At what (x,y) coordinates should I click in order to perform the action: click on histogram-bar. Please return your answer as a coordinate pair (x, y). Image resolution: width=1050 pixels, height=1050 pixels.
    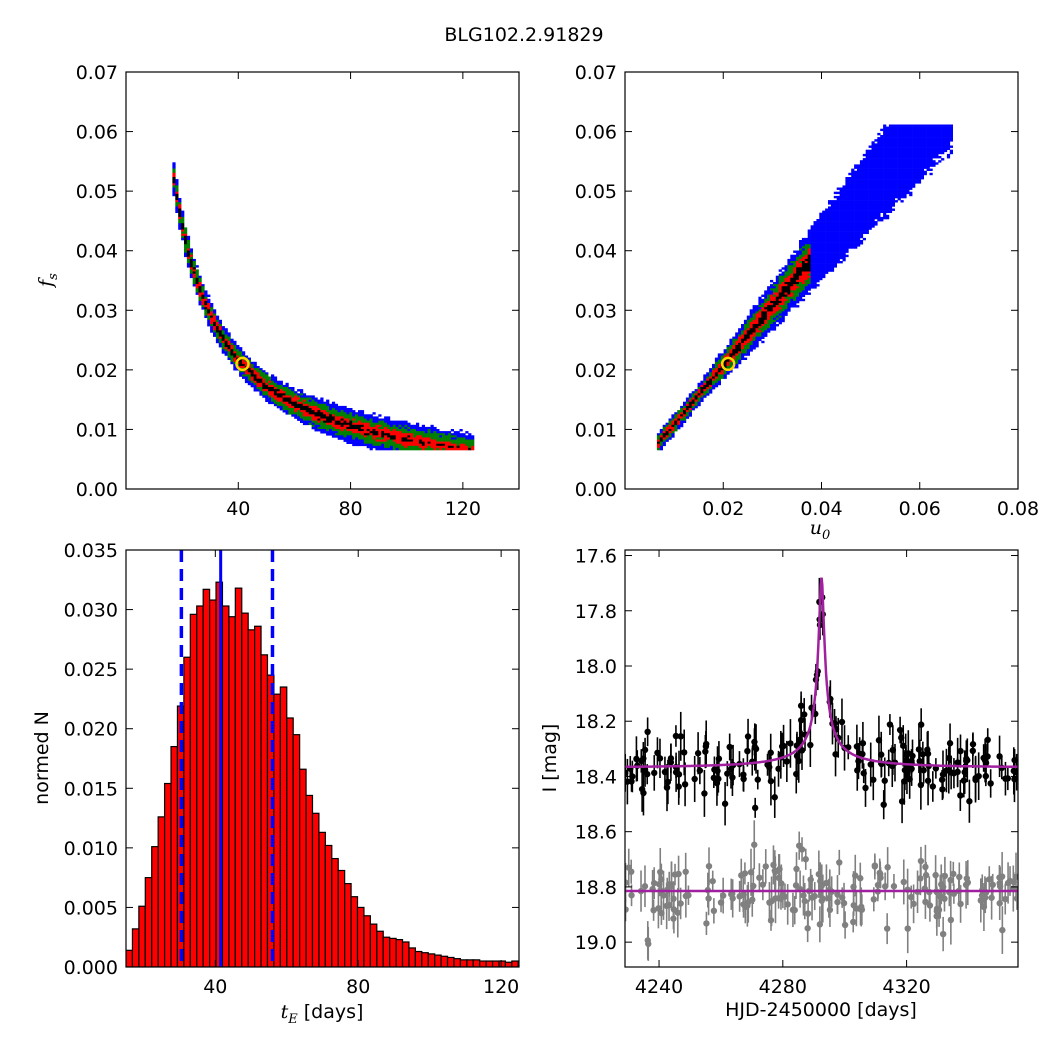
    Looking at the image, I should click on (193, 790).